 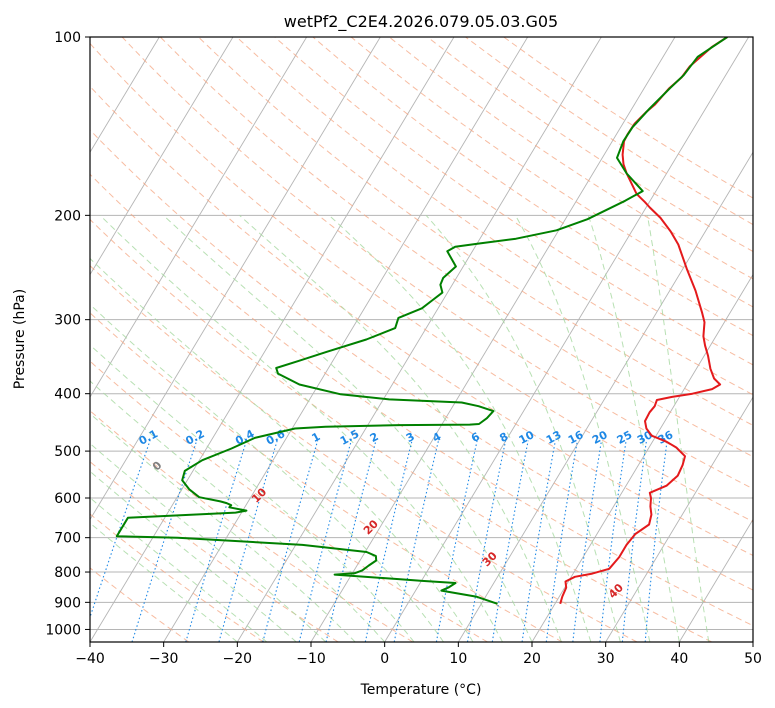 I want to click on mixing-ratio-label: 6, so click(x=475, y=437).